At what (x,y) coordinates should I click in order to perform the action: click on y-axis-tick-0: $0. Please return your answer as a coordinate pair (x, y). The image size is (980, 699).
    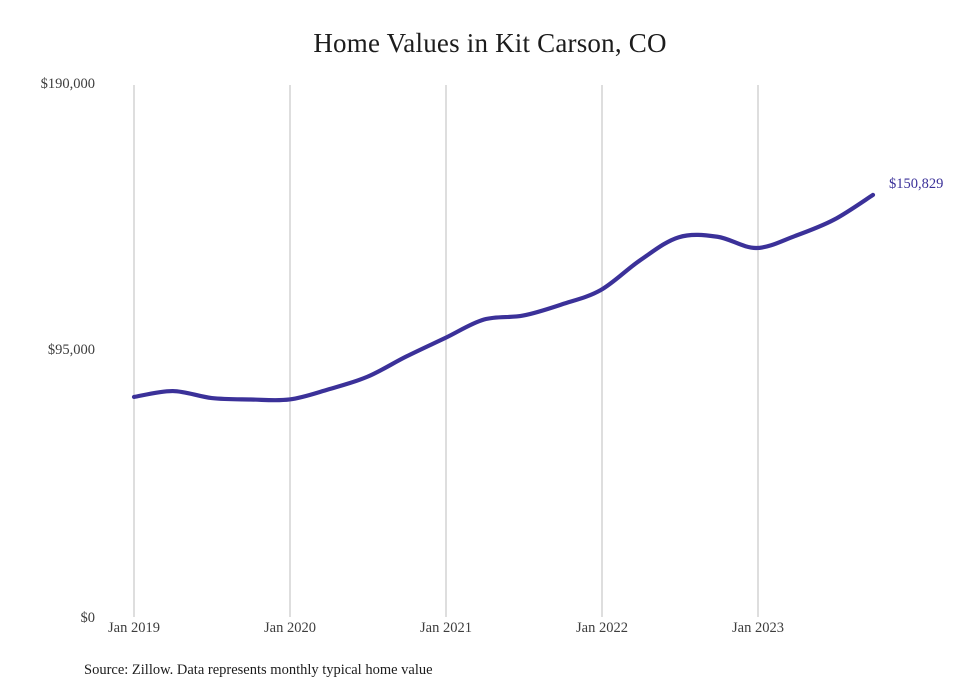
    Looking at the image, I should click on (88, 618).